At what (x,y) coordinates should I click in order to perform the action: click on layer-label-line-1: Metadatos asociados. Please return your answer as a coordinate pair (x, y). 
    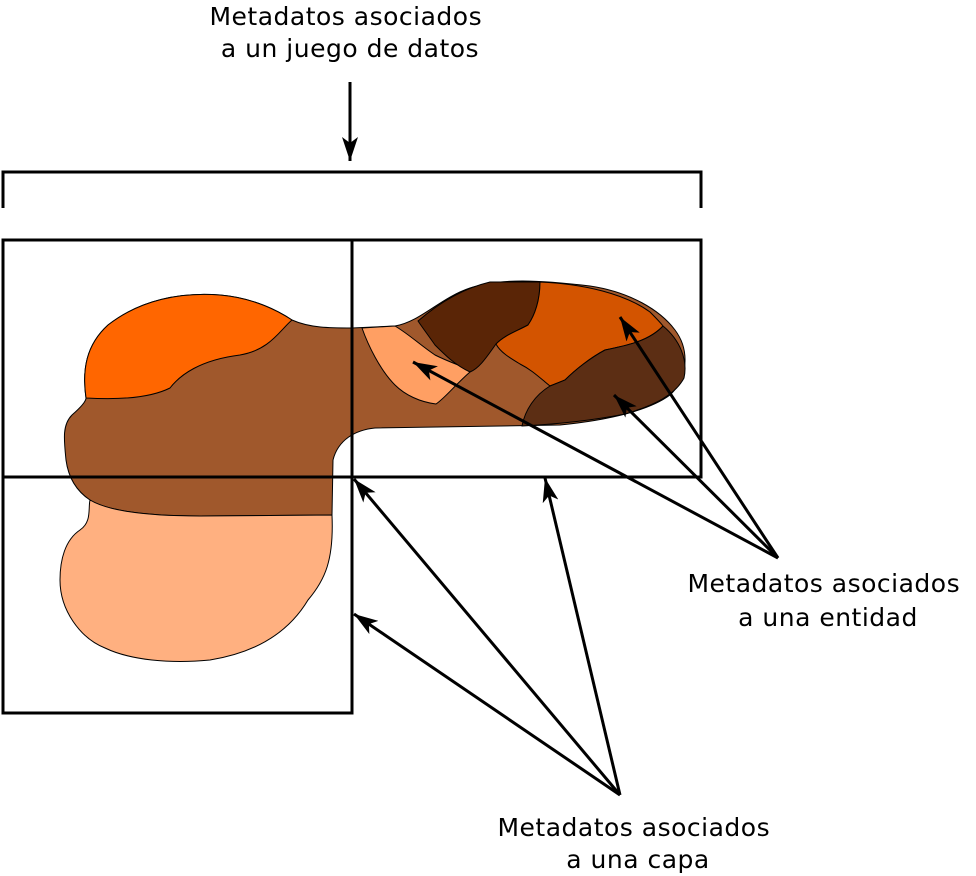
    Looking at the image, I should click on (633, 827).